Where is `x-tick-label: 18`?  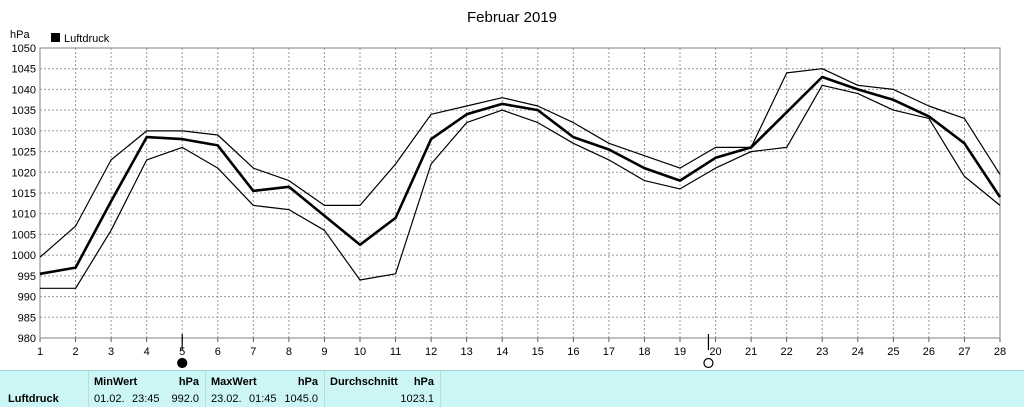
x-tick-label: 18 is located at coordinates (644, 352).